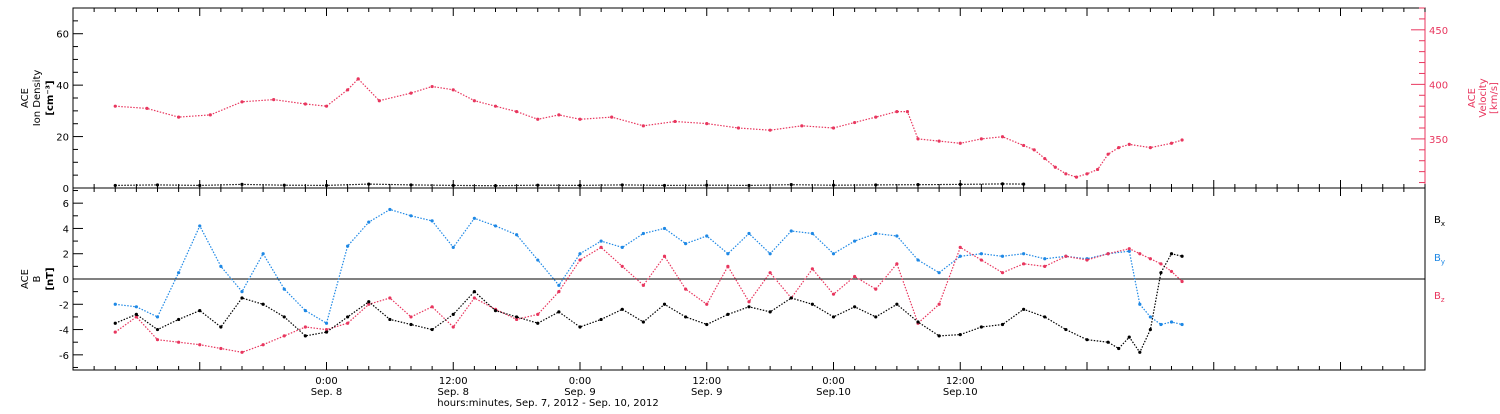 The image size is (1500, 414). What do you see at coordinates (64, 331) in the screenshot?
I see `b-tick-label: -4` at bounding box center [64, 331].